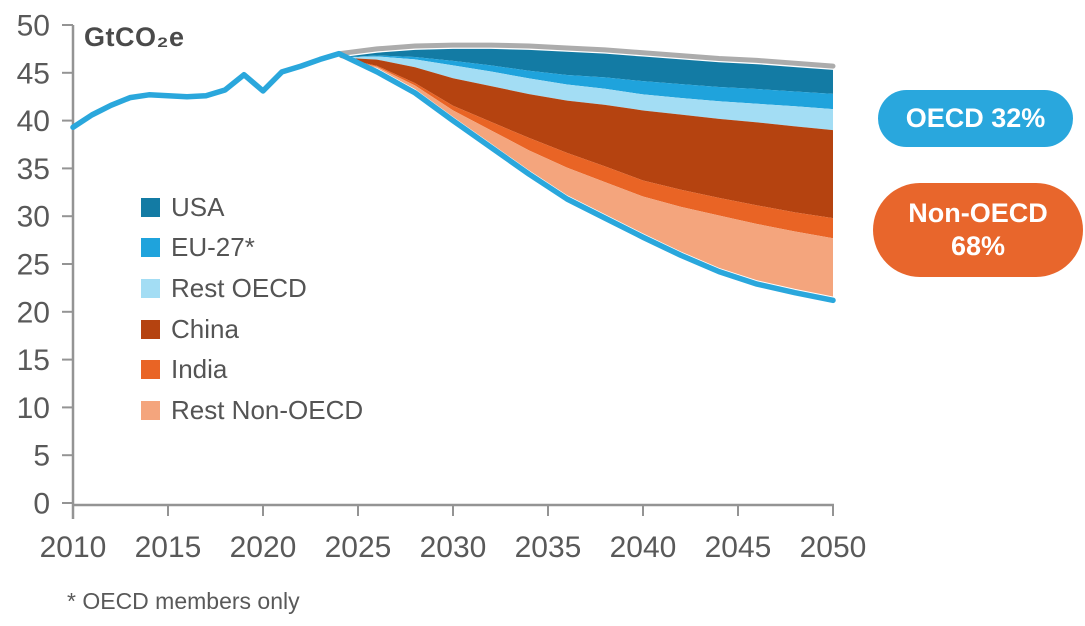 This screenshot has height=626, width=1085. I want to click on rest-oecd-swatch-icon, so click(150, 288).